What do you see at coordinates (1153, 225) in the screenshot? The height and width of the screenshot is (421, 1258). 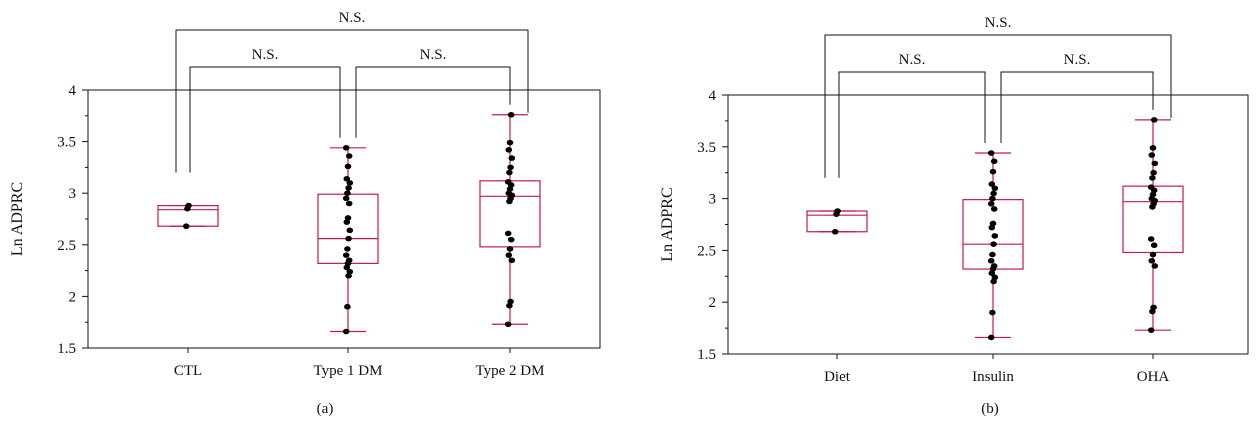 I see `box-oha` at bounding box center [1153, 225].